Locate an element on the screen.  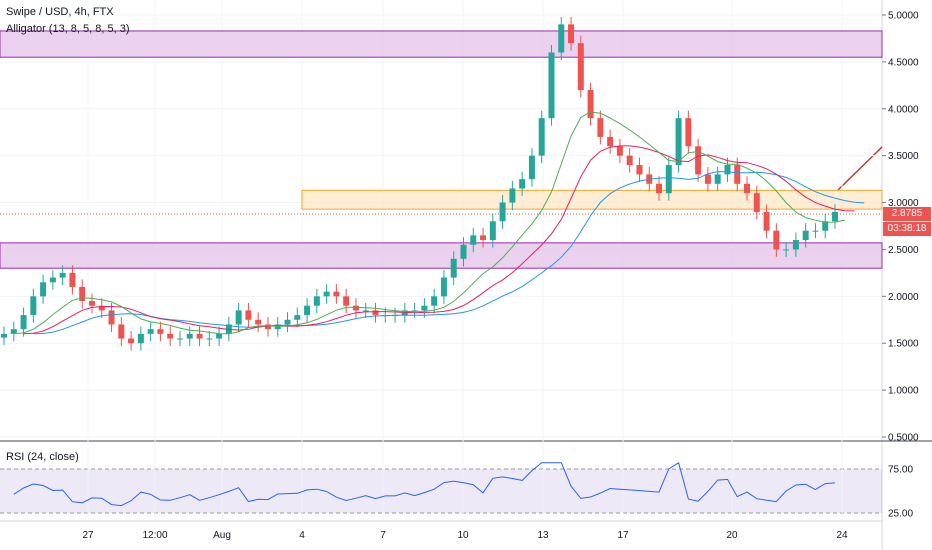
support-zone is located at coordinates (441, 255).